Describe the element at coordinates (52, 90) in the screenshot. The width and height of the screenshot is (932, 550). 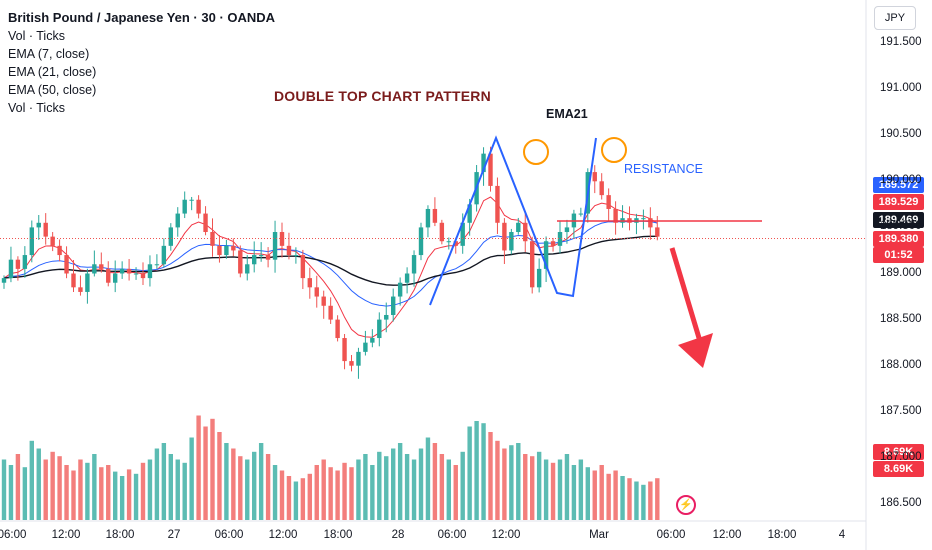
I see `legend-ema50: EMA (50, close)` at that location.